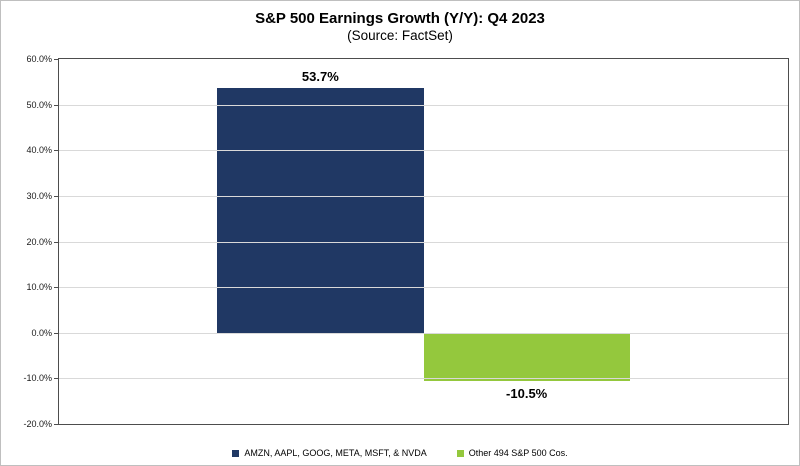 The width and height of the screenshot is (800, 466). What do you see at coordinates (518, 453) in the screenshot?
I see `legend-label: Other 494 S&P 500 Cos.` at bounding box center [518, 453].